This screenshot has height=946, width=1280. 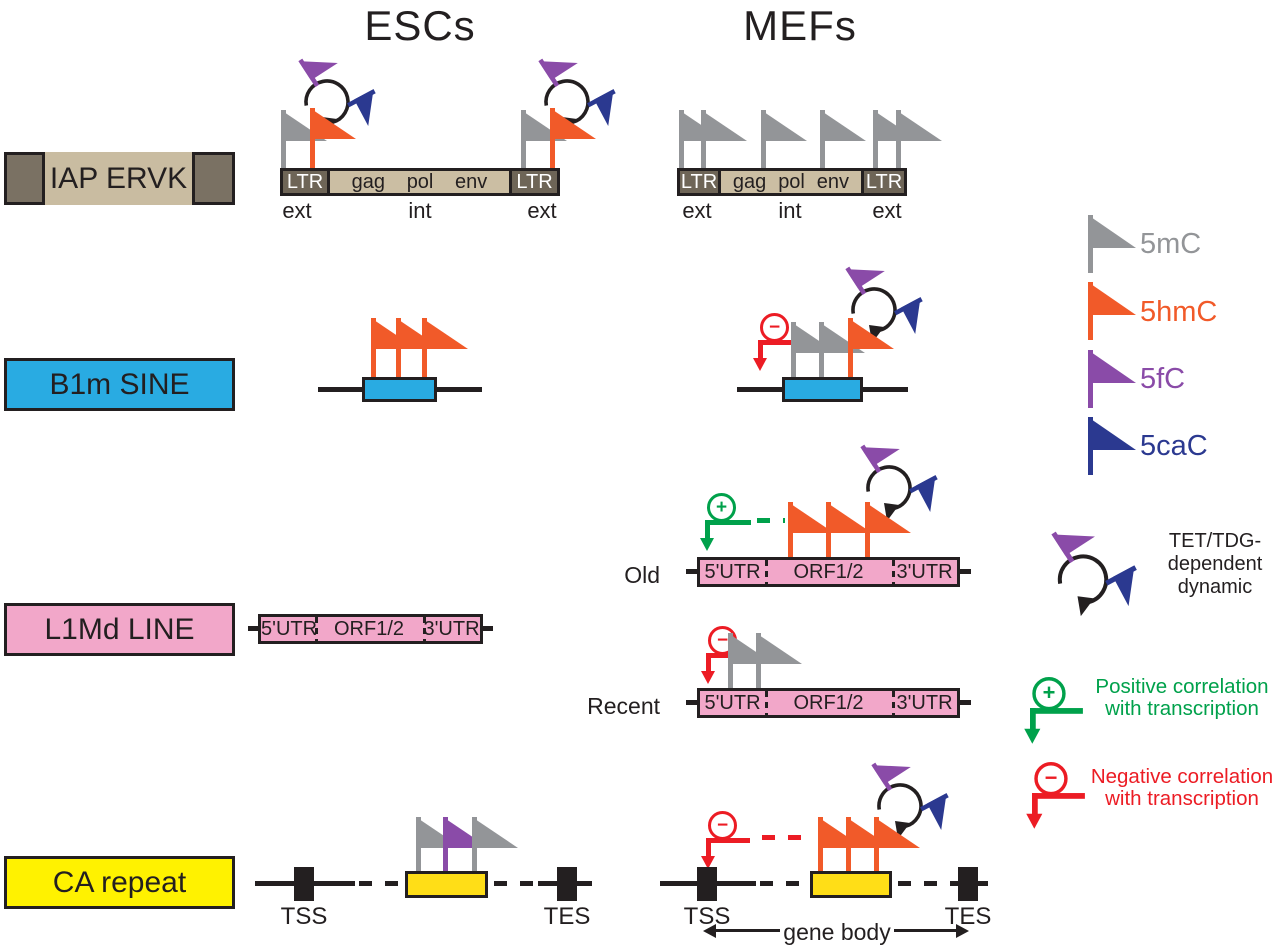 I want to click on iap-element-mef: LTR gag pol env LTR, so click(x=792, y=182).